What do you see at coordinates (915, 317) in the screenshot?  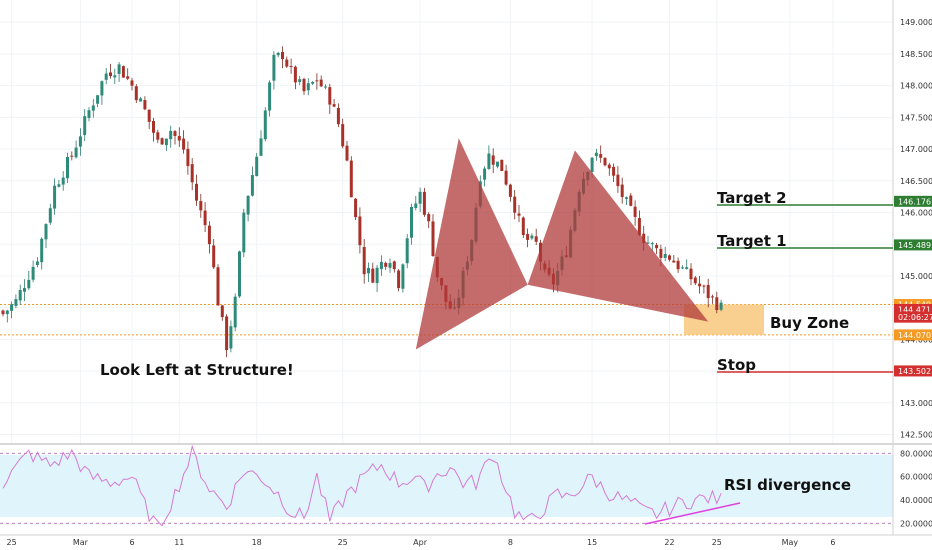 I see `price-tag-label: 02:06:27` at bounding box center [915, 317].